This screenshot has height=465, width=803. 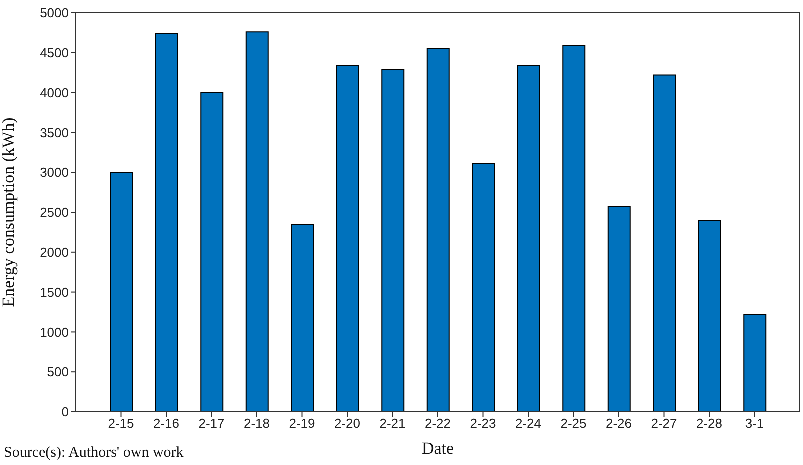 What do you see at coordinates (58, 372) in the screenshot?
I see `y-tick-label: 500` at bounding box center [58, 372].